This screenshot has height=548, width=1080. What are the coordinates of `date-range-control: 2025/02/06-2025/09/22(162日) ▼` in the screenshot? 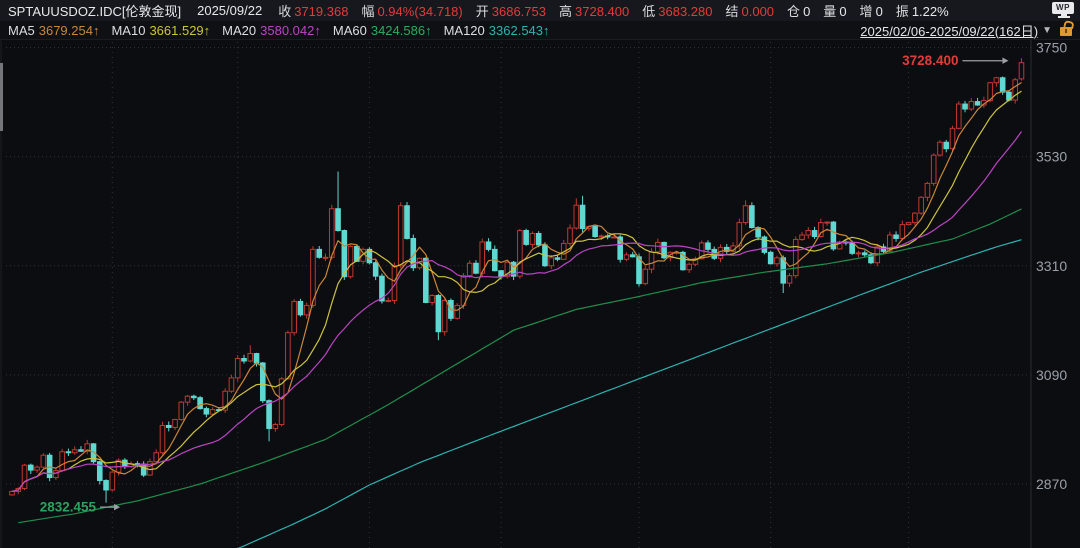 It's located at (967, 30).